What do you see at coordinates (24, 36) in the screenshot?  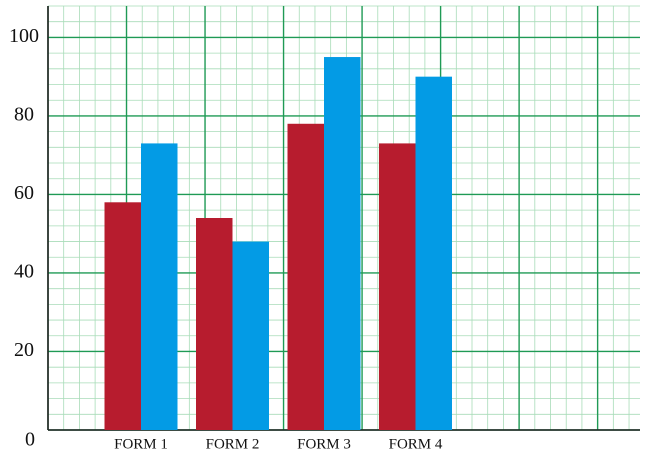 I see `y-tick-label: 100` at bounding box center [24, 36].